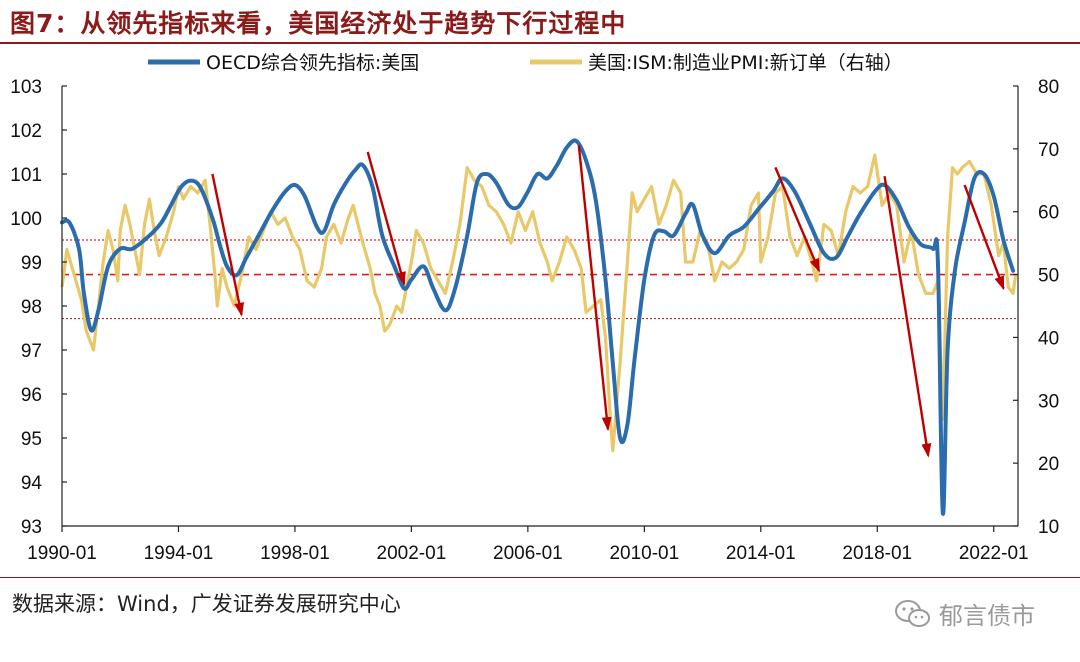 Image resolution: width=1080 pixels, height=662 pixels. Describe the element at coordinates (1048, 276) in the screenshot. I see `y-right-tick-label: 50` at that location.